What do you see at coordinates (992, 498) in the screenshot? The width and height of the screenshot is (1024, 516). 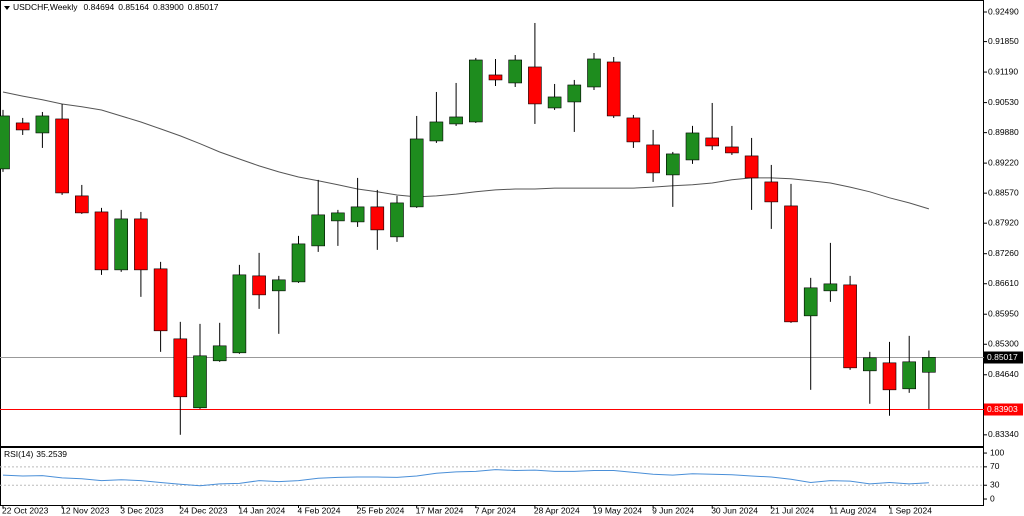 I see `y-tick-label: 0` at bounding box center [992, 498].